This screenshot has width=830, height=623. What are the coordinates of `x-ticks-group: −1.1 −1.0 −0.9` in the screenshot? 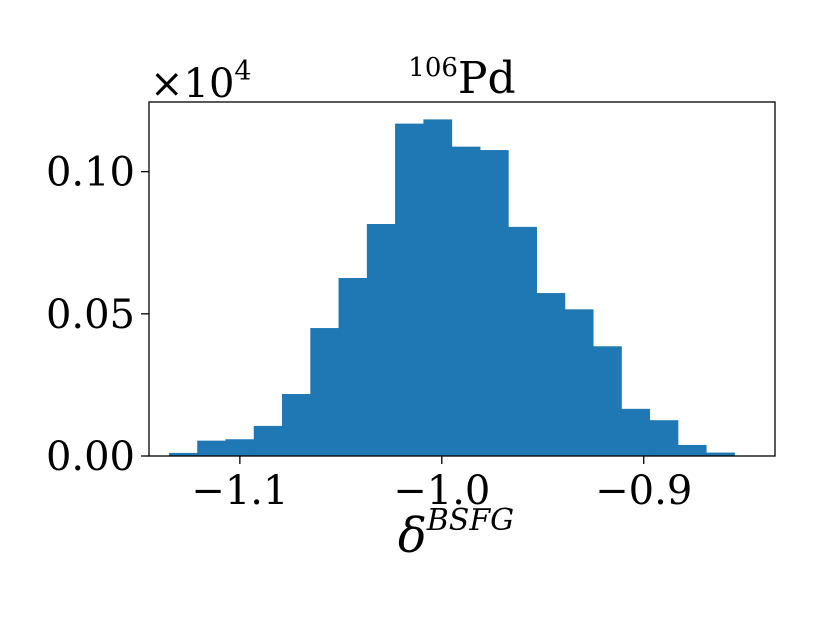 It's located at (441, 485).